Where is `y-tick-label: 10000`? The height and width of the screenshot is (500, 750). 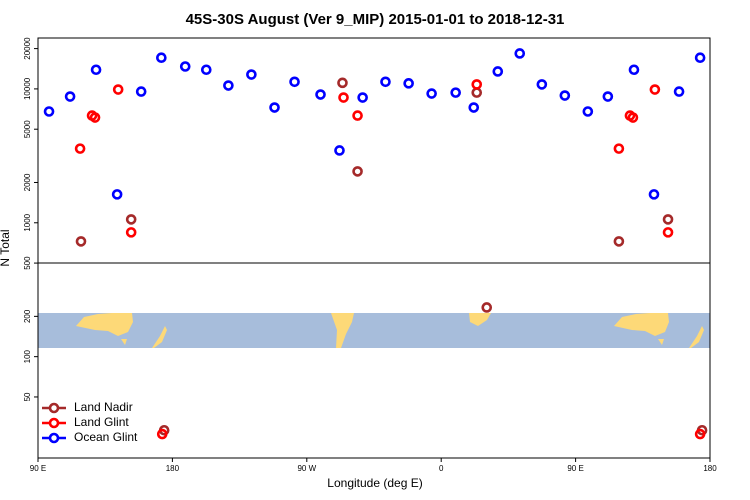
y-tick-label: 10000 is located at coordinates (27, 88).